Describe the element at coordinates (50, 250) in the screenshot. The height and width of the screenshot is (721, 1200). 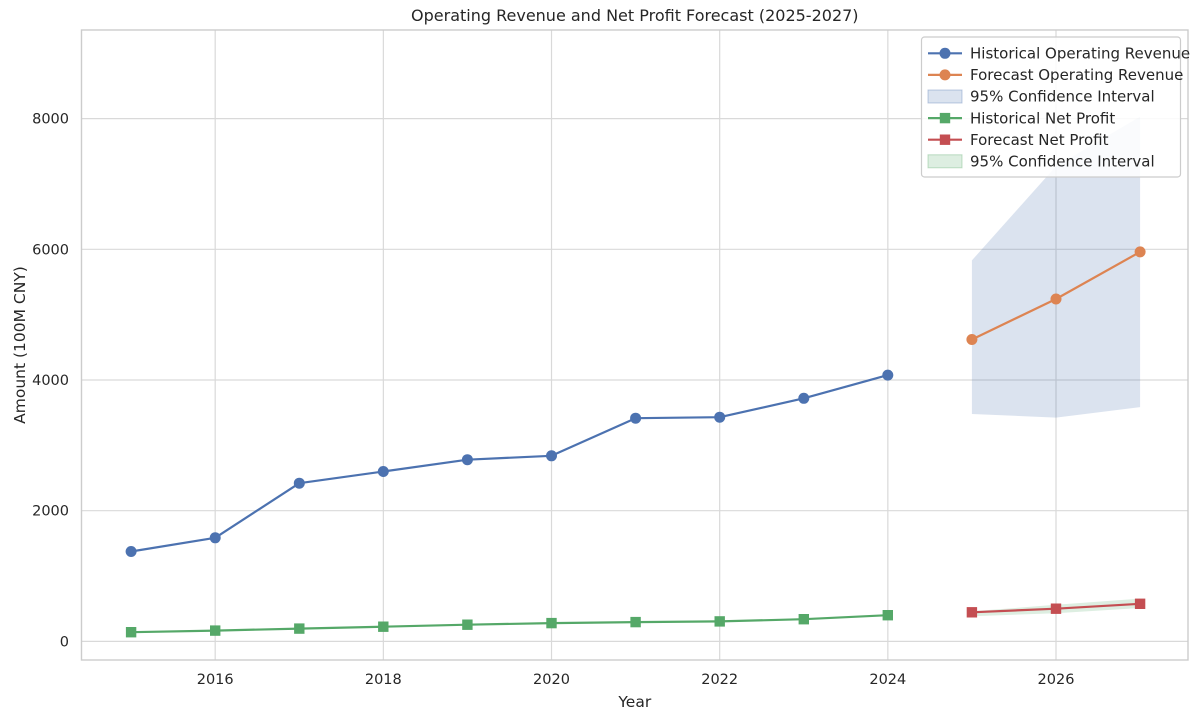
I see `y-tick-label: 6000` at that location.